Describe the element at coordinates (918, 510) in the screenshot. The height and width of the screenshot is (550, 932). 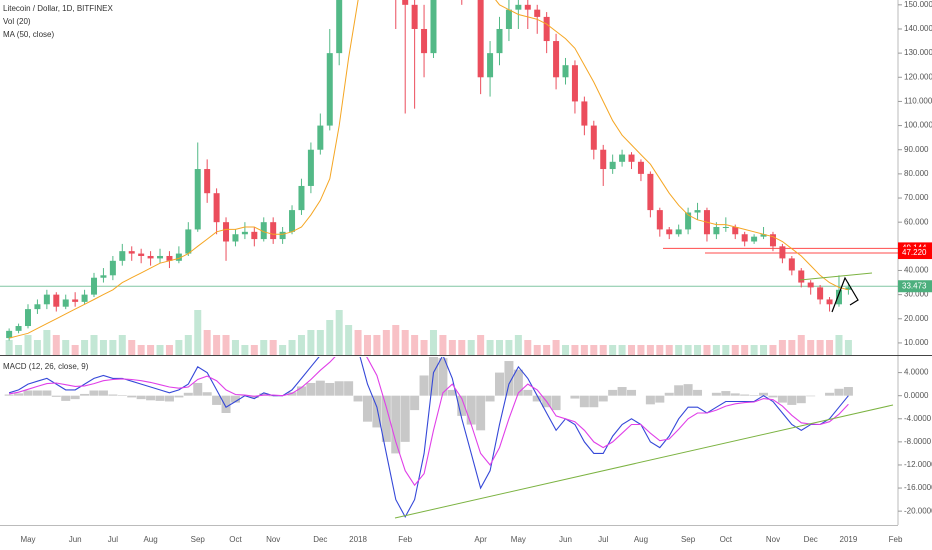
I see `y-tick-label: -20.0000` at that location.